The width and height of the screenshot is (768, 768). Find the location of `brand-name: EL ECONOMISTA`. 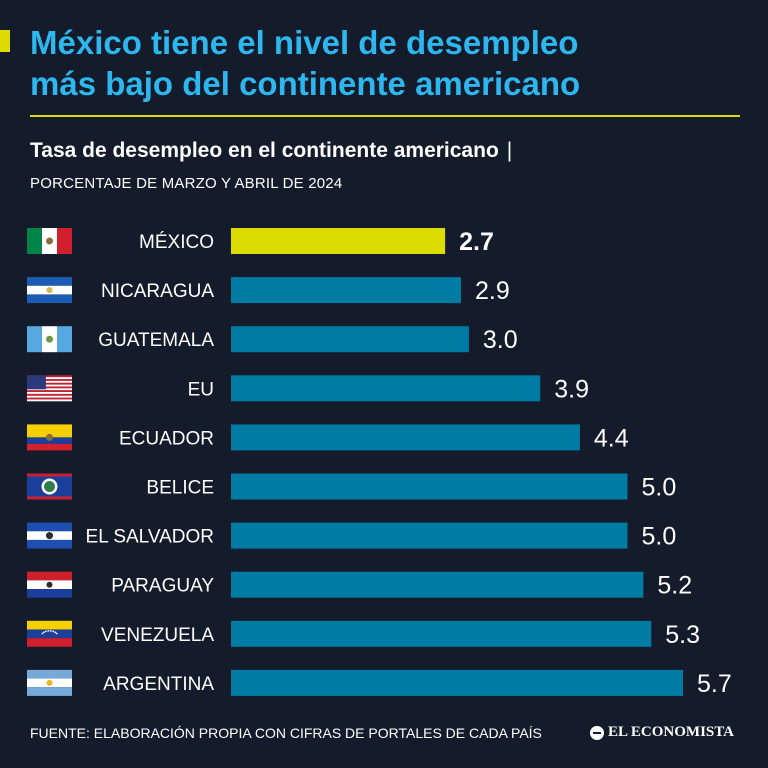

brand-name: EL ECONOMISTA is located at coordinates (671, 732).